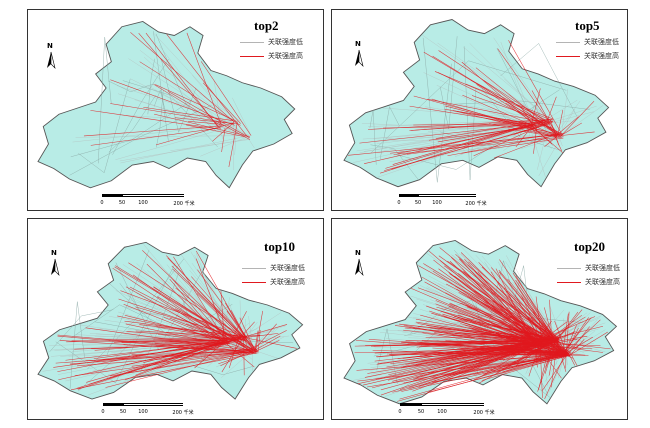 The height and width of the screenshot is (428, 650). What do you see at coordinates (273, 275) in the screenshot?
I see `legend: 关联强度低 关联强度高` at bounding box center [273, 275].